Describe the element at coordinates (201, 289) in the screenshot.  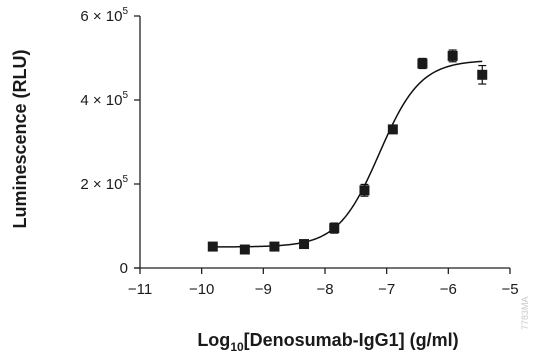
I see `x-tick-label: −10` at that location.